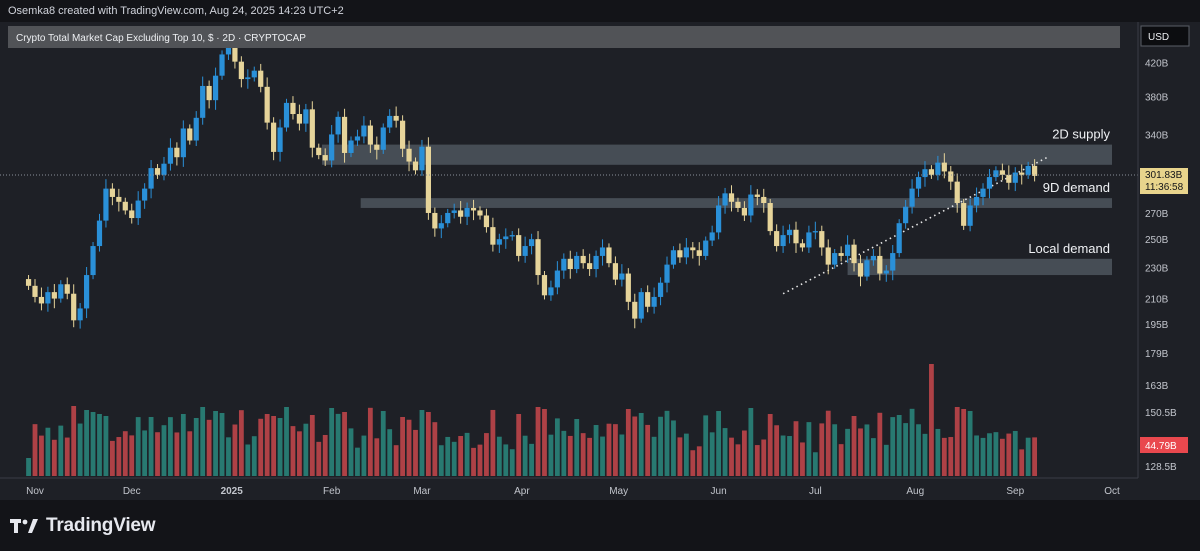  Describe the element at coordinates (564, 37) in the screenshot. I see `legend-background` at that location.